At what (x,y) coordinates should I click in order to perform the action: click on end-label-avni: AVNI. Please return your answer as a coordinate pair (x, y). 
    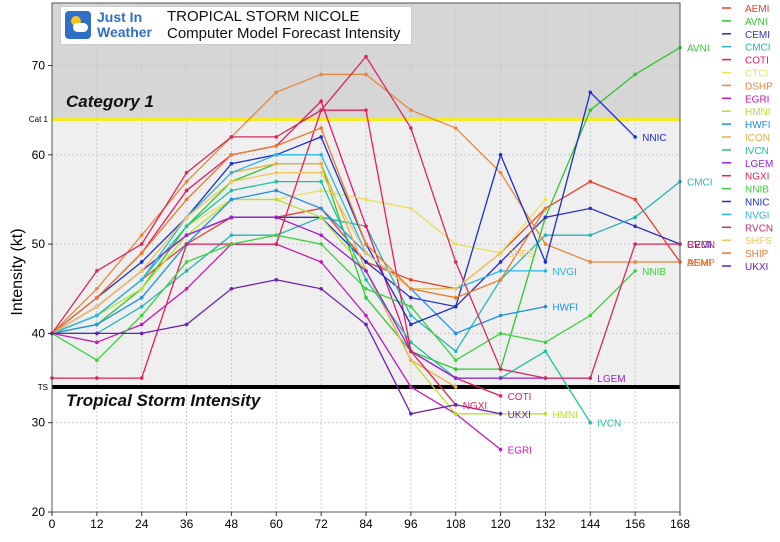
    Looking at the image, I should click on (698, 49).